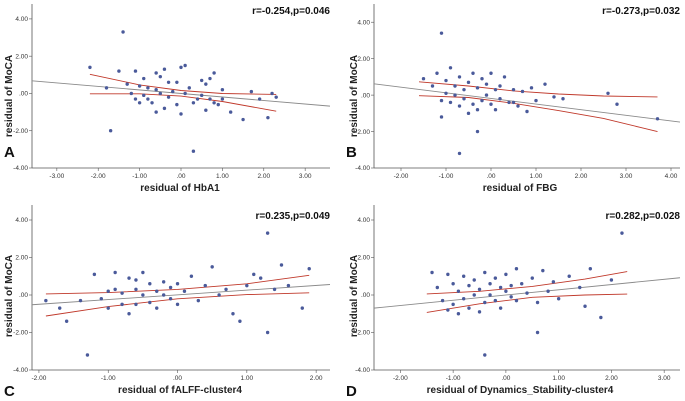 Image resolution: width=685 pixels, height=401 pixels. What do you see at coordinates (641, 11) in the screenshot?
I see `panel-b-stat: r=-0.273,p=0.032` at bounding box center [641, 11].